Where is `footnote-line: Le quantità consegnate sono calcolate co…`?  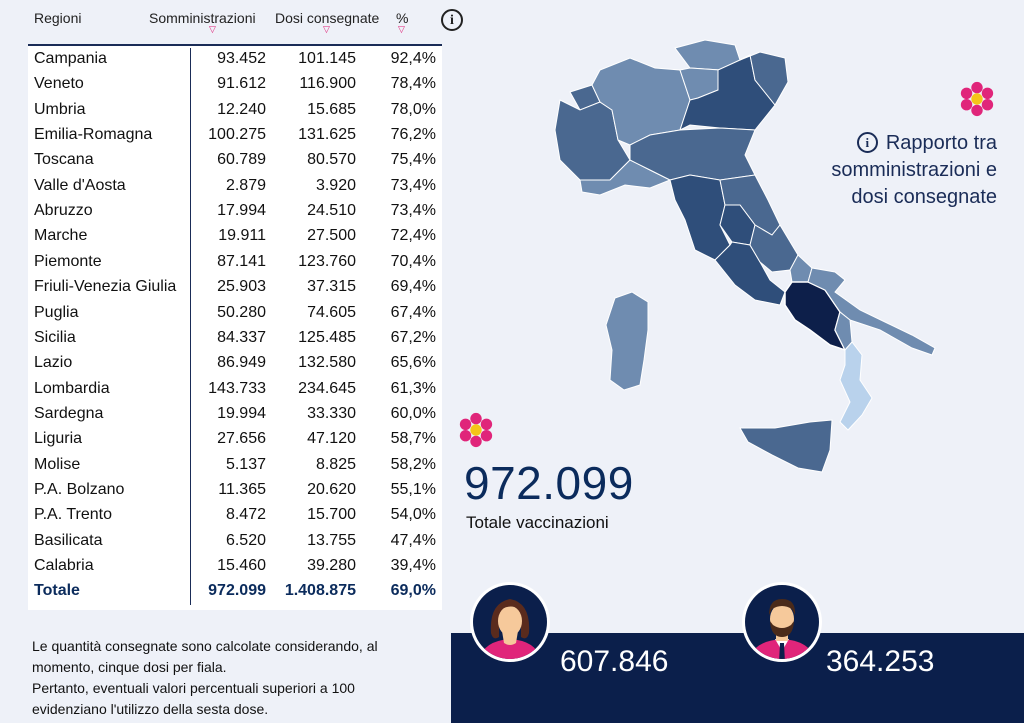
footnote-line: Le quantità consegnate sono calcolate co… is located at coordinates (205, 646).